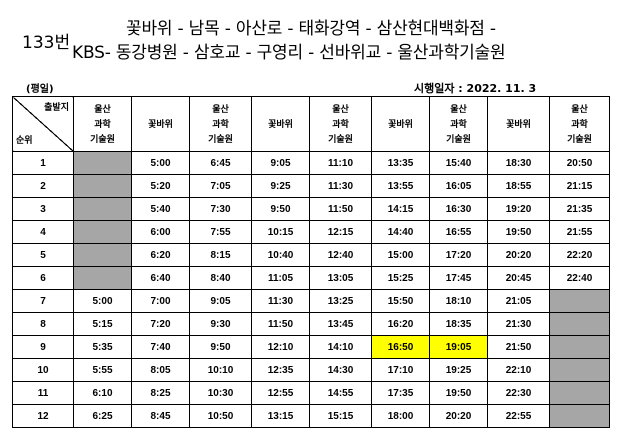 The width and height of the screenshot is (621, 440). What do you see at coordinates (102, 347) in the screenshot?
I see `time-cell: 5:35` at bounding box center [102, 347].